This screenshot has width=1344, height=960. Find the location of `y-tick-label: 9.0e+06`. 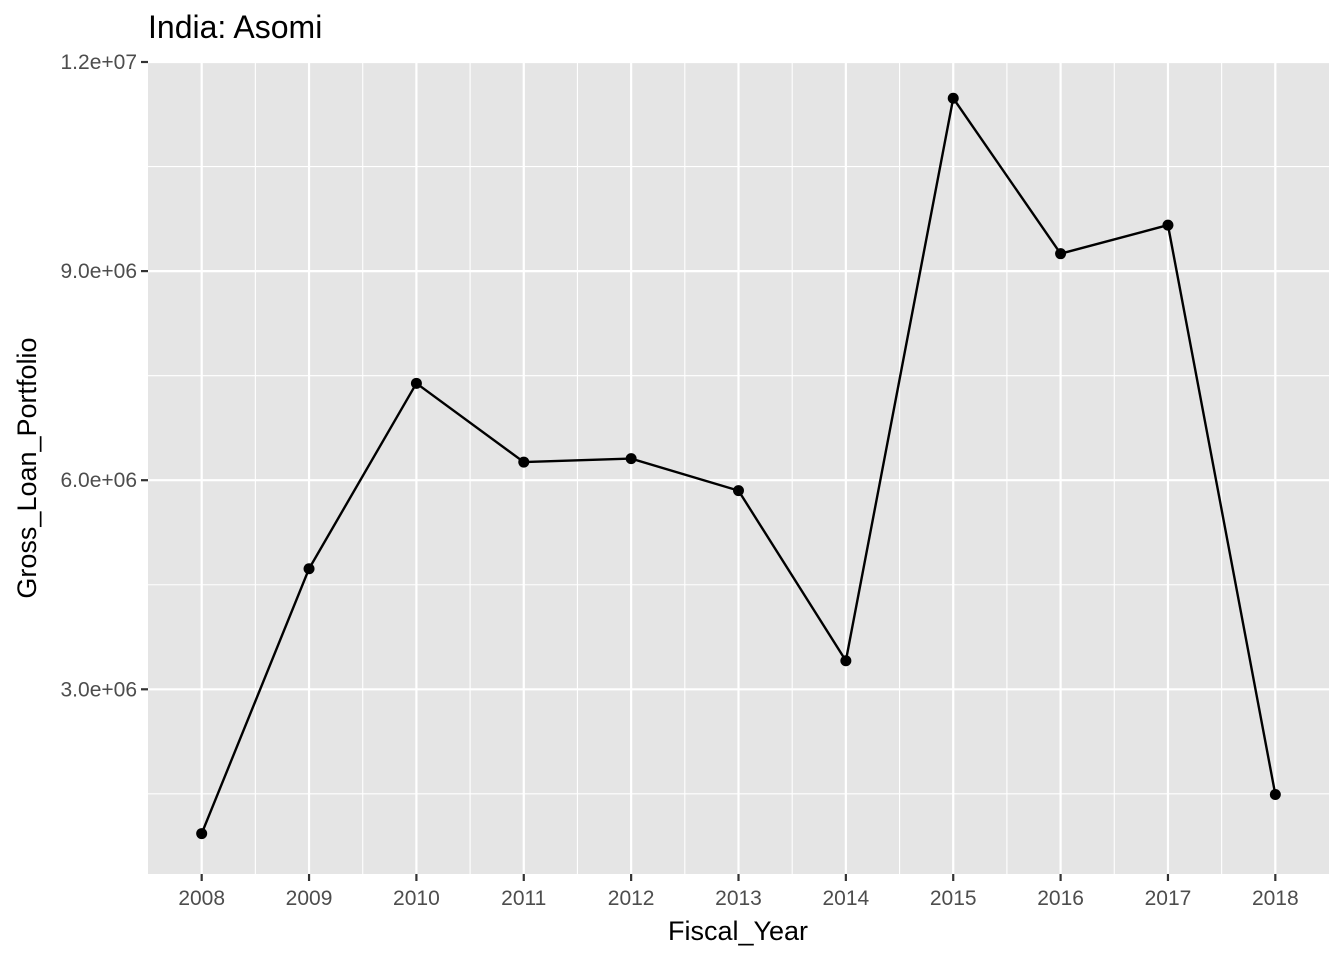

y-tick-label: 9.0e+06 is located at coordinates (99, 271).